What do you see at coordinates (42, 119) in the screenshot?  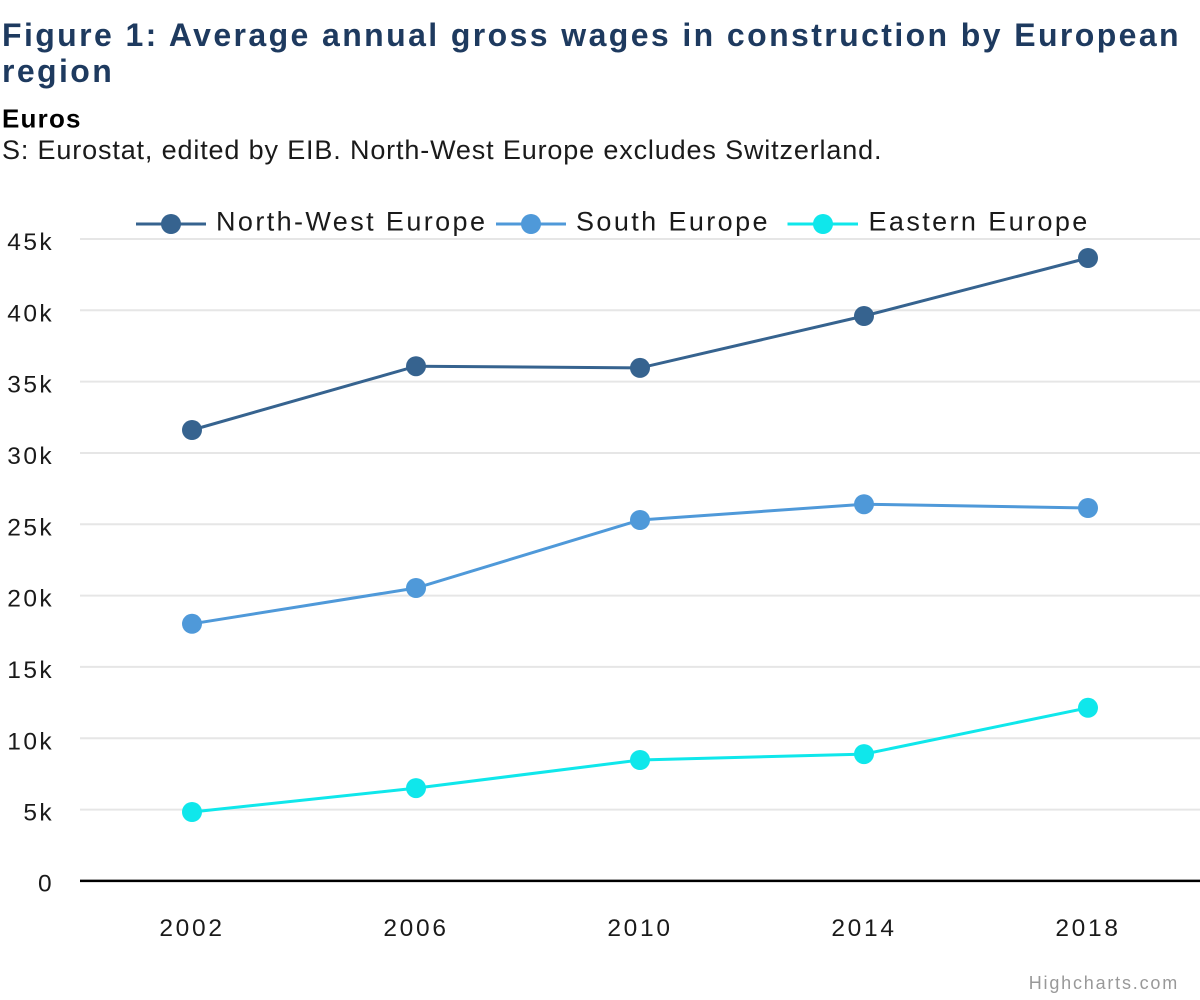 I see `svg-text: Euros` at bounding box center [42, 119].